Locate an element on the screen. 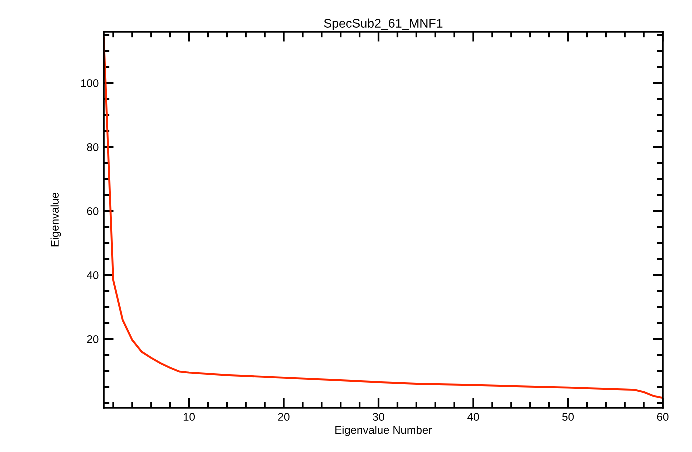 The height and width of the screenshot is (452, 692). y-tick-label: 60 is located at coordinates (93, 211).